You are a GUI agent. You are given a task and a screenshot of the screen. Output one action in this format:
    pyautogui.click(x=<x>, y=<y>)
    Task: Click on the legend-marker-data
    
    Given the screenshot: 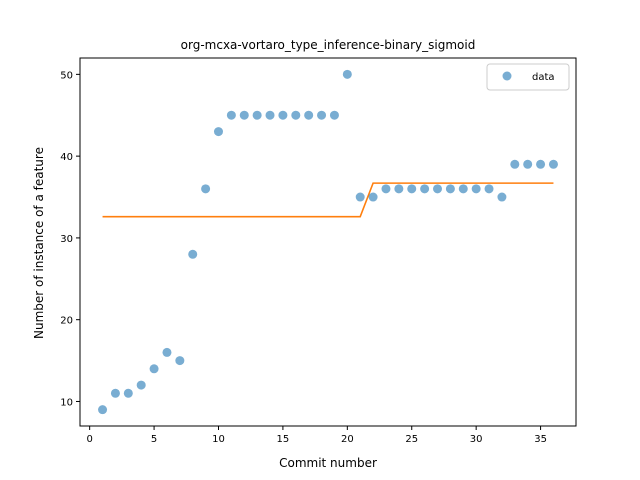 What is the action you would take?
    pyautogui.click(x=507, y=76)
    